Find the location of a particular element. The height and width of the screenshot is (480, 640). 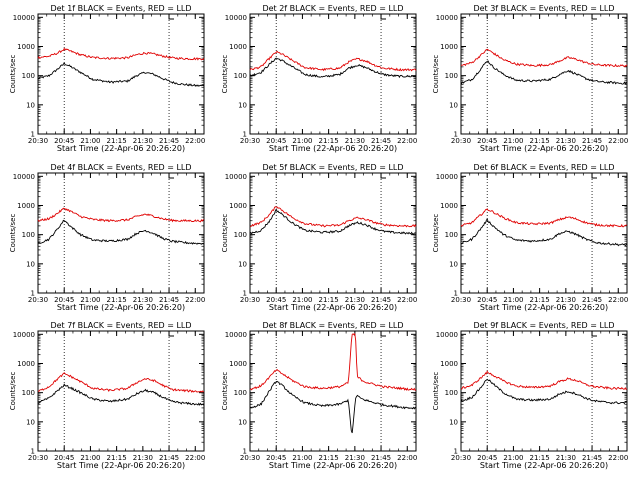

panel-title: Det 9f BLACK = Events, RED = LLD is located at coordinates (543, 325).